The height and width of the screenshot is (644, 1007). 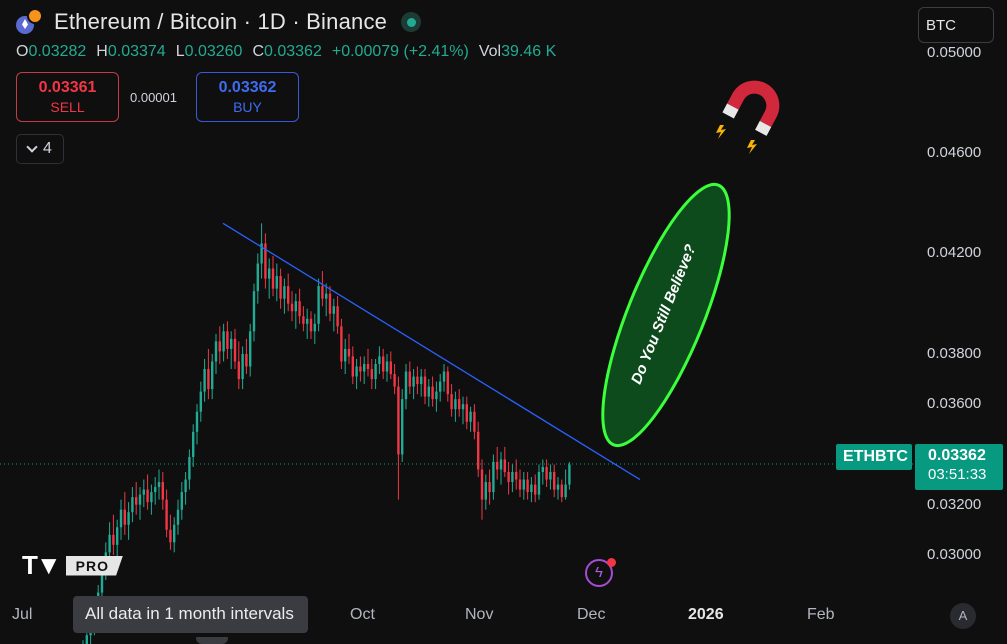 What do you see at coordinates (411, 22) in the screenshot?
I see `market-open-status-icon` at bounding box center [411, 22].